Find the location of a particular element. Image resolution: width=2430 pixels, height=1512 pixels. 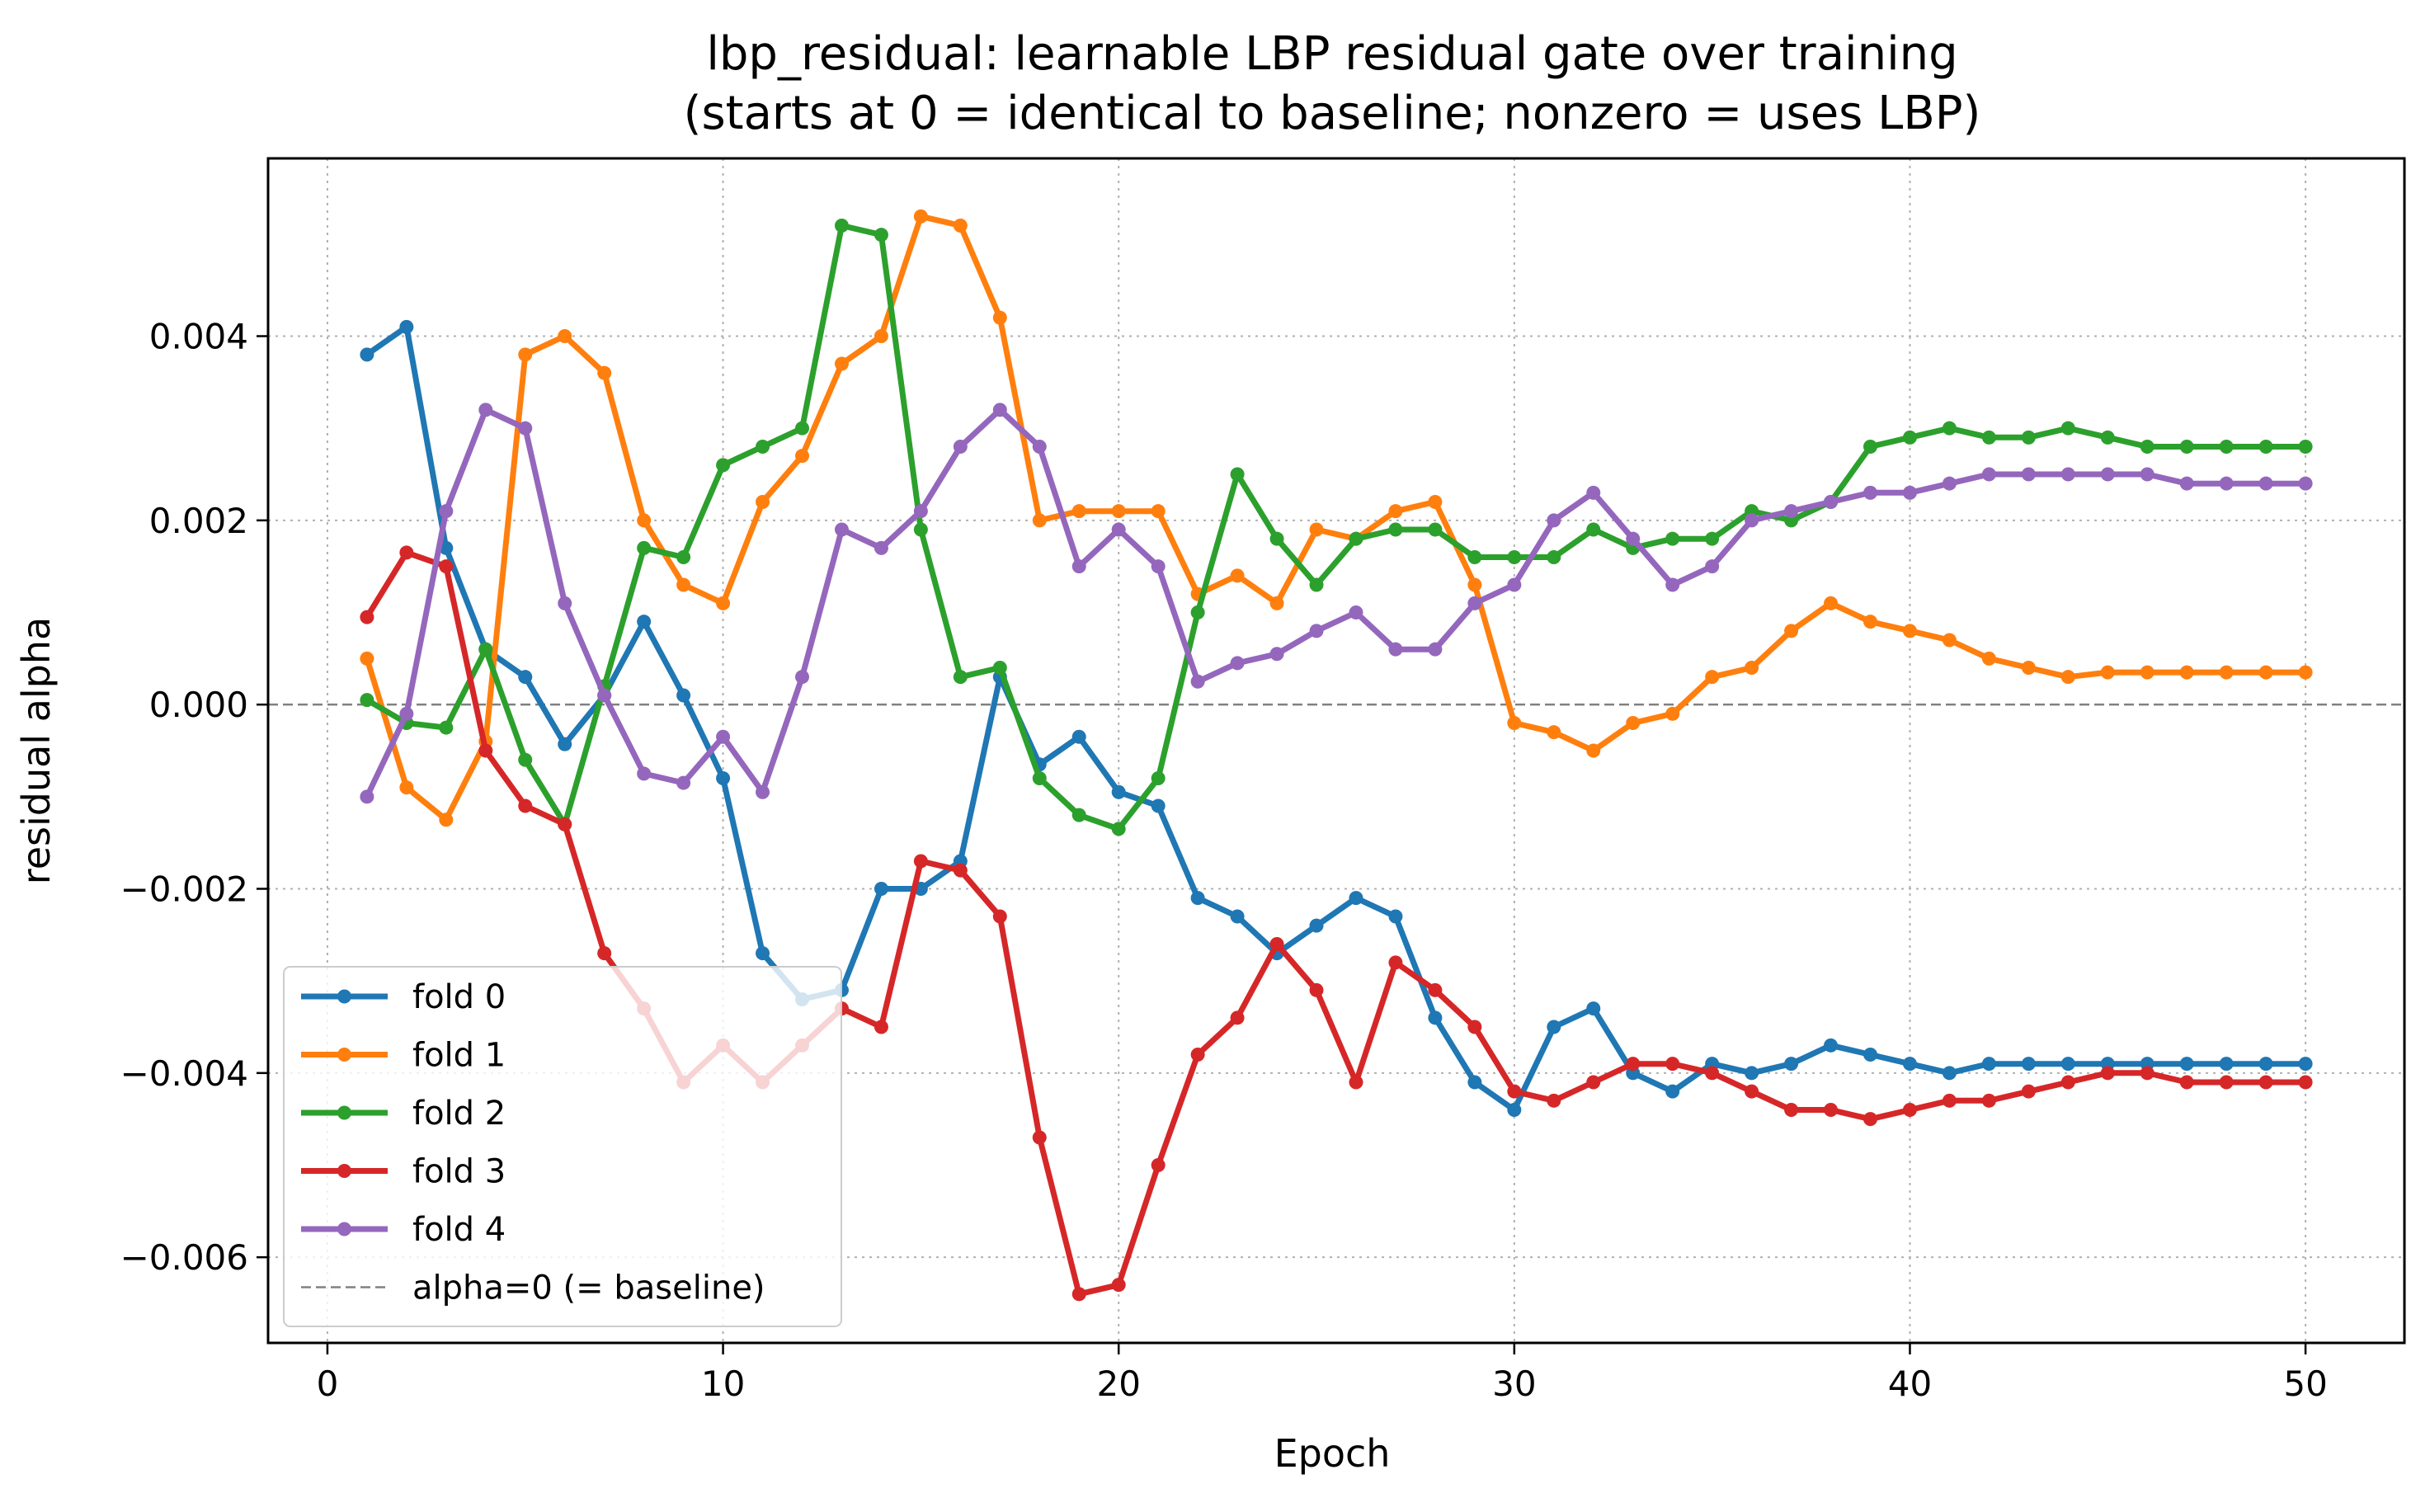

legend-label: alpha=0 (= baseline) is located at coordinates (588, 1288).